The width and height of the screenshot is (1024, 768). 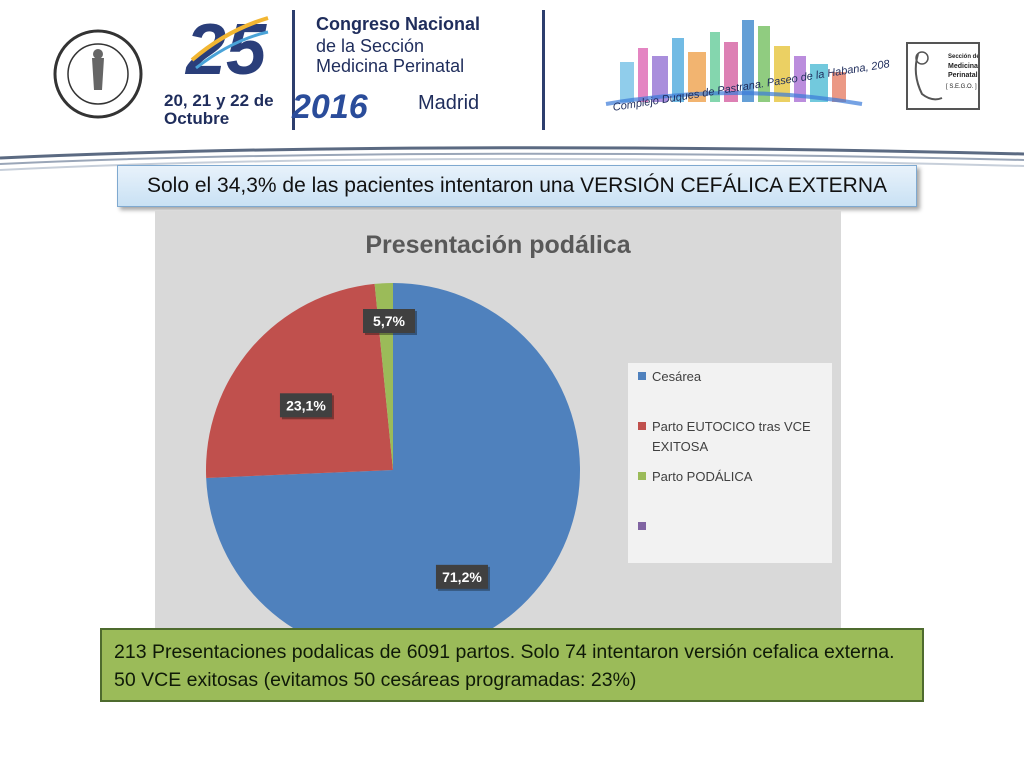 I want to click on pie-data-label: 23,1%, so click(x=306, y=406).